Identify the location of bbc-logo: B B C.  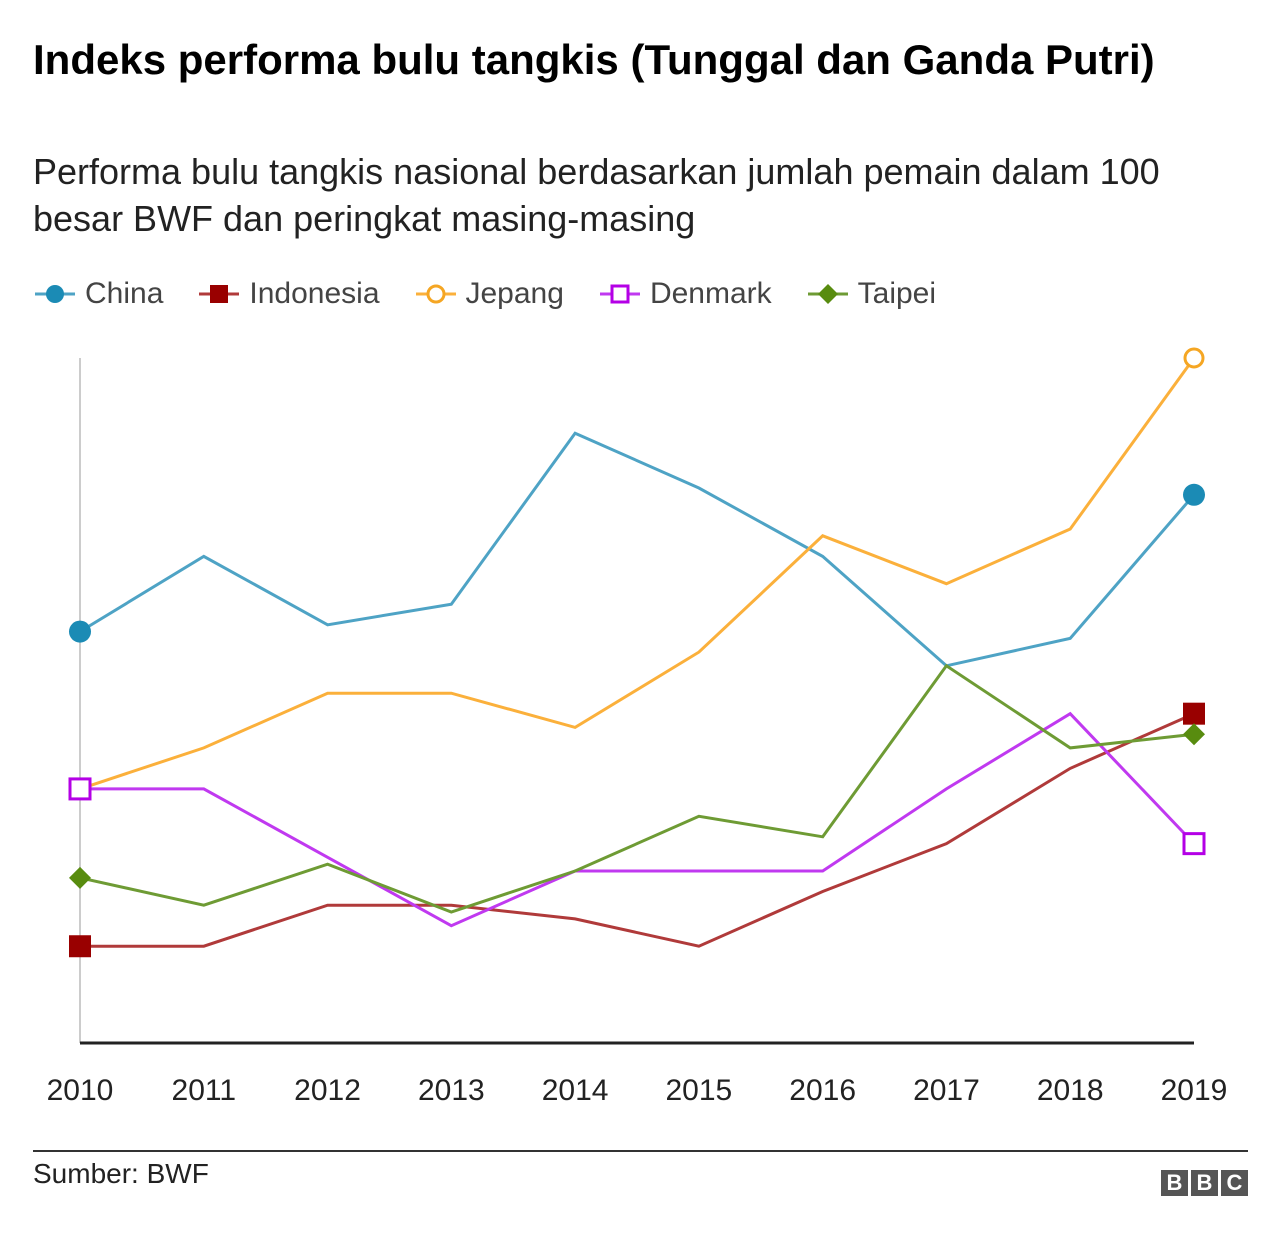
(1203, 1183).